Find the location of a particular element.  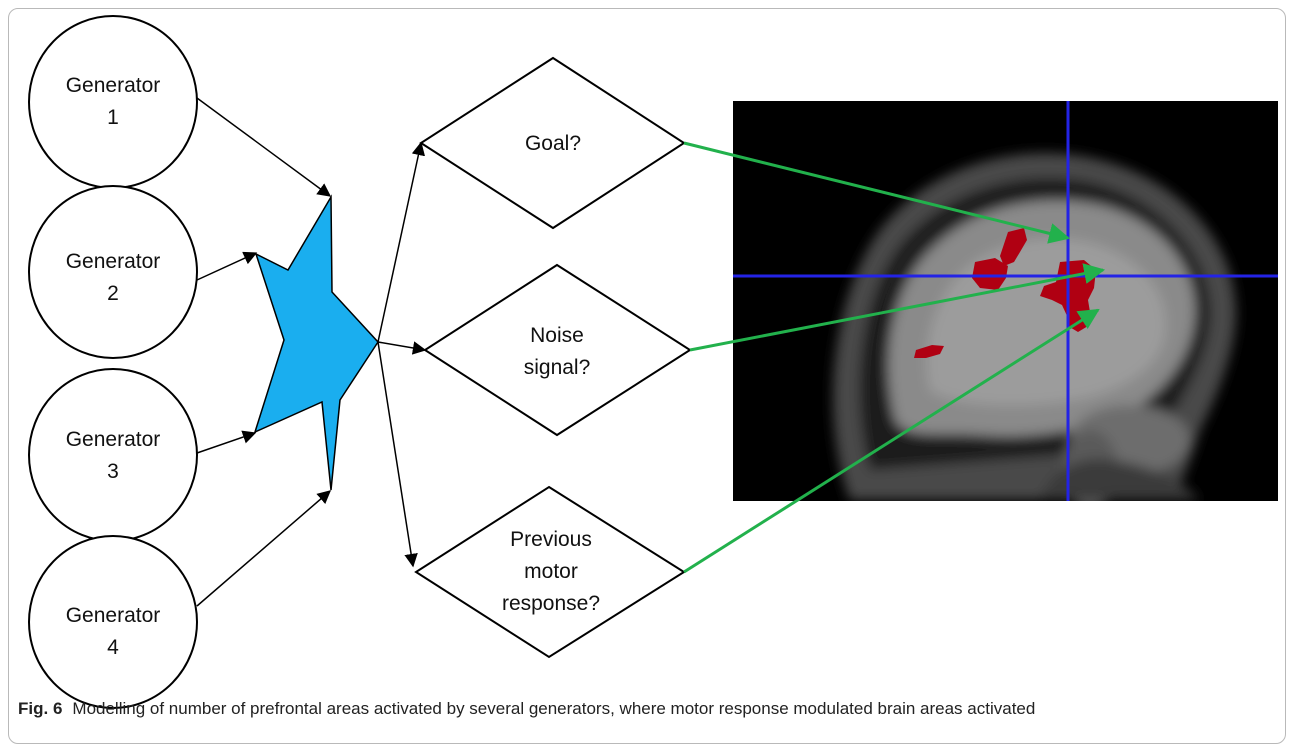

green-arrow-previous is located at coordinates (891, 441).